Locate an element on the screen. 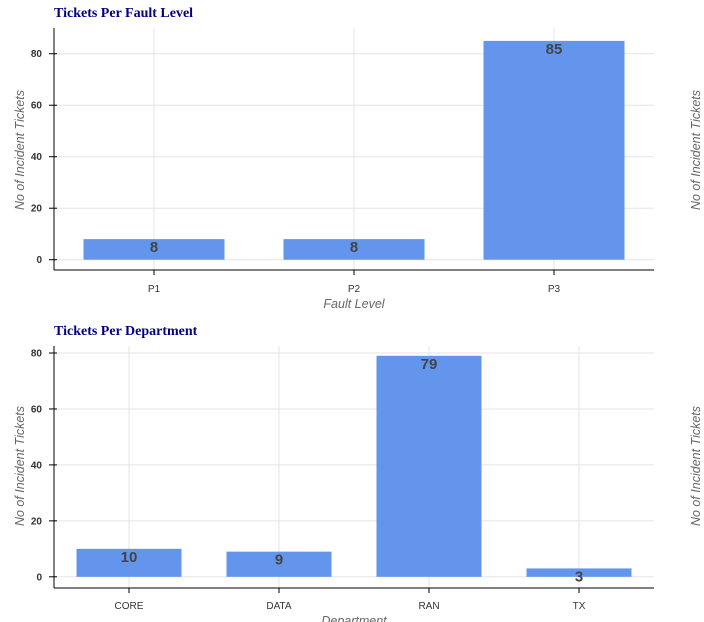  x-tick-label: RAN is located at coordinates (428, 606).